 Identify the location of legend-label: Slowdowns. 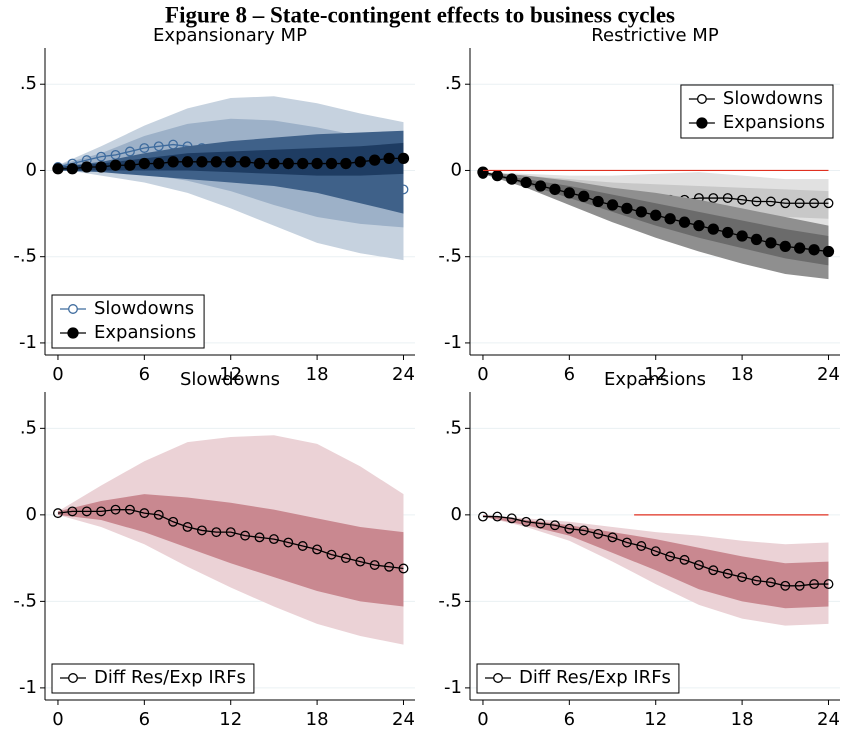
(773, 98).